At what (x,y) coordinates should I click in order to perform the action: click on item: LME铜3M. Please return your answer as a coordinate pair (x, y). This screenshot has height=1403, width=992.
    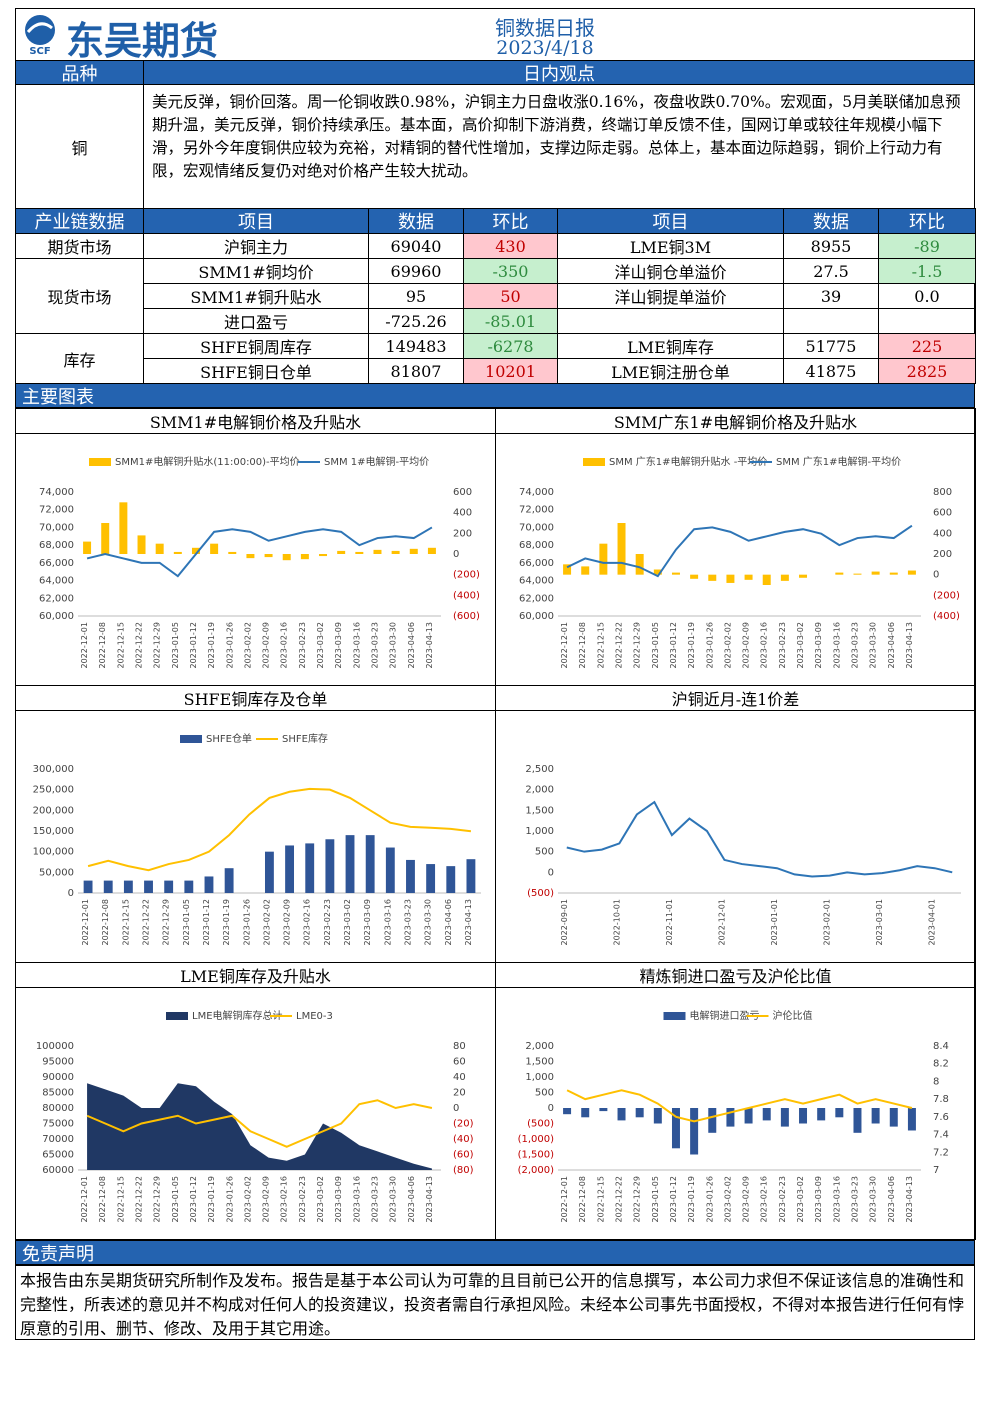
    Looking at the image, I should click on (670, 246).